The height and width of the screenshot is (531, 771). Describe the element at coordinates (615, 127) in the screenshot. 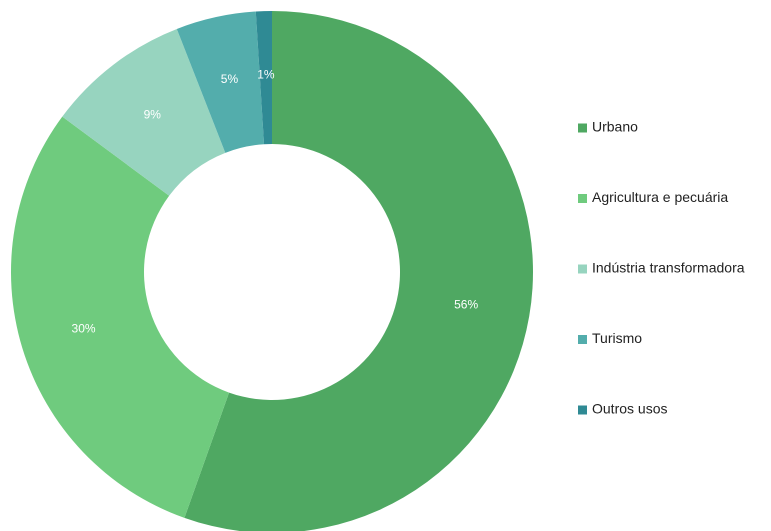

I see `legend-label: Urbano` at that location.